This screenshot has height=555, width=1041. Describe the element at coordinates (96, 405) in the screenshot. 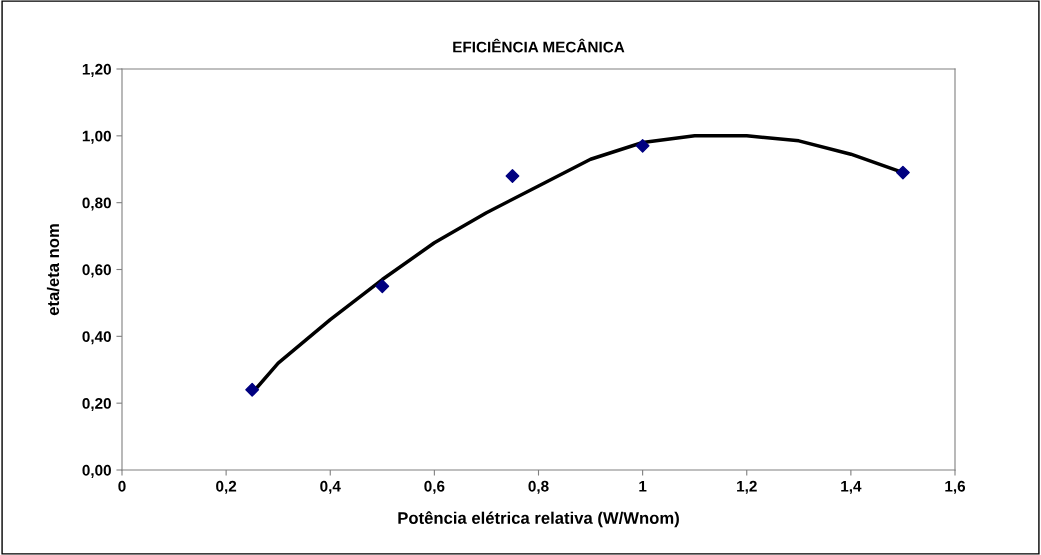

I see `y-tick-label: 0,20` at that location.